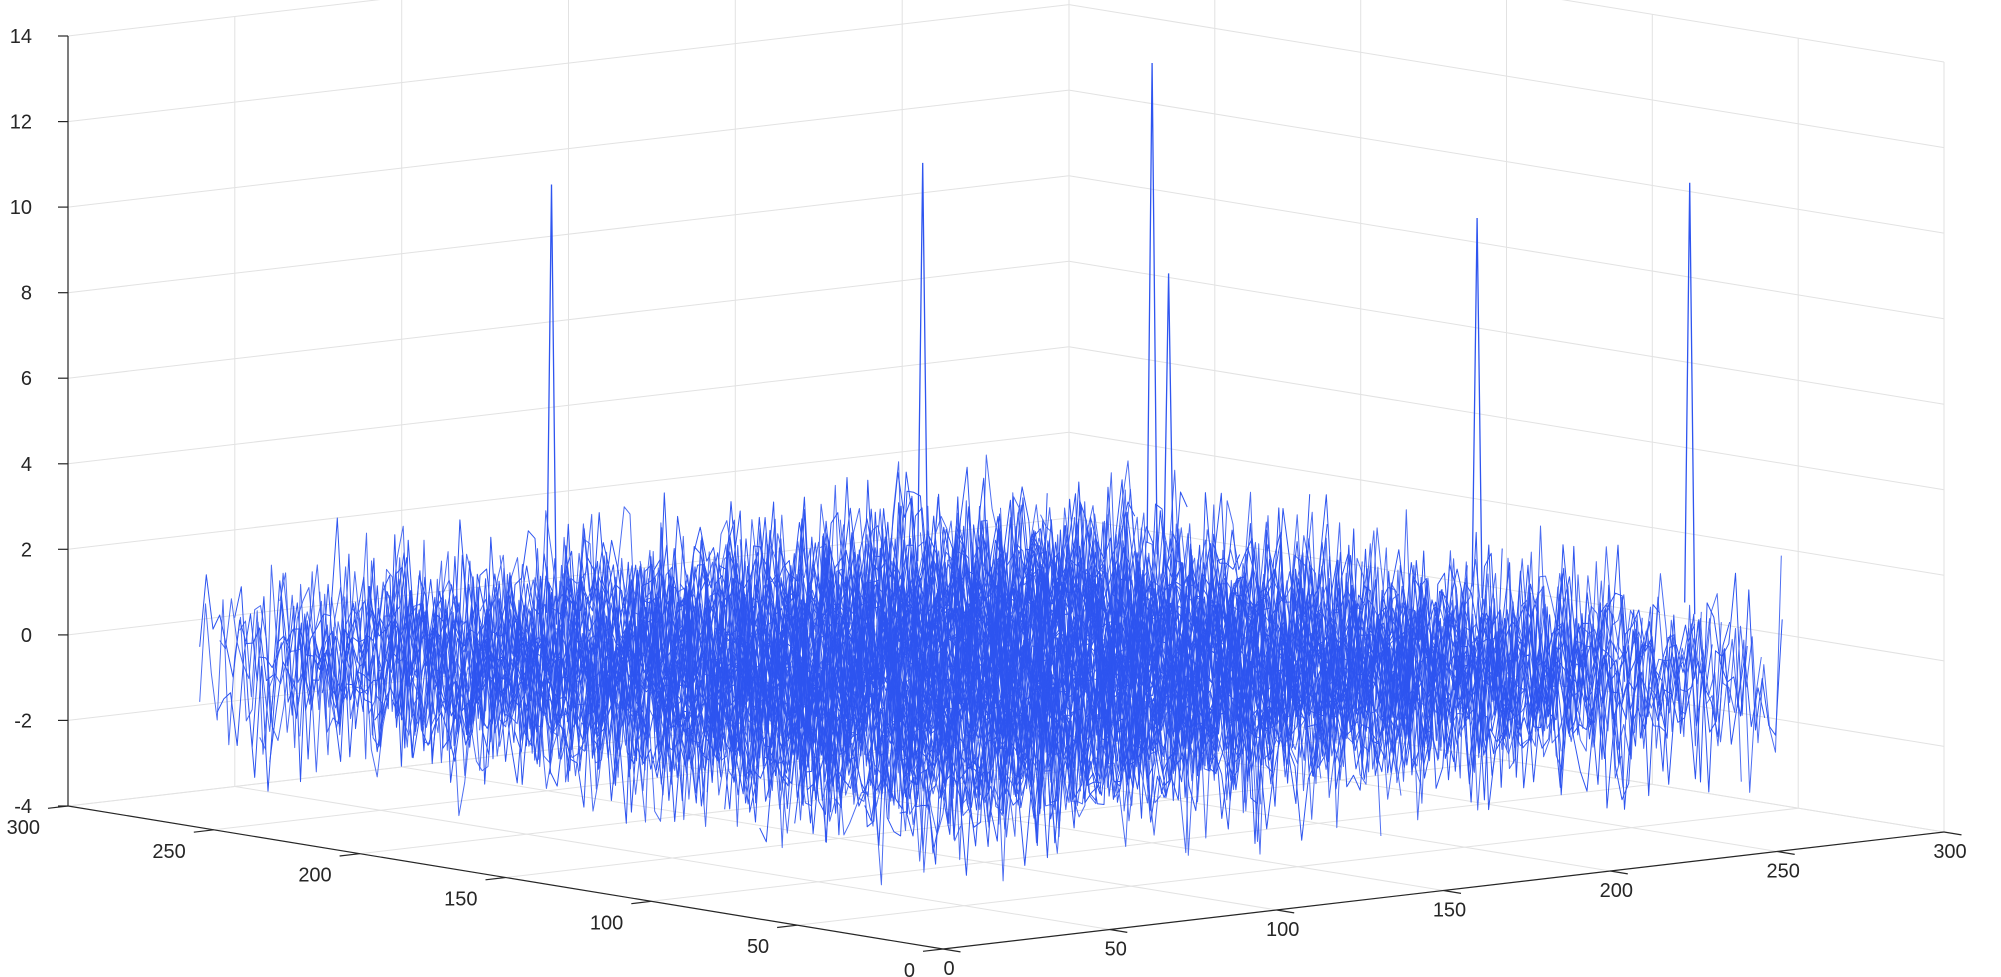  Describe the element at coordinates (1449, 911) in the screenshot. I see `x-tick-label: 150` at that location.